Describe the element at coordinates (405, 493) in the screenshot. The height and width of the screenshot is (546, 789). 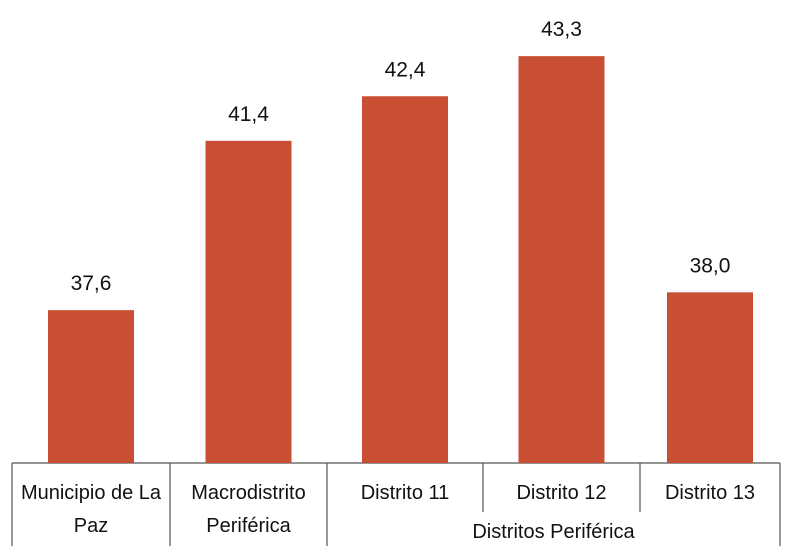
I see `x-tick-label: Distrito 11` at that location.